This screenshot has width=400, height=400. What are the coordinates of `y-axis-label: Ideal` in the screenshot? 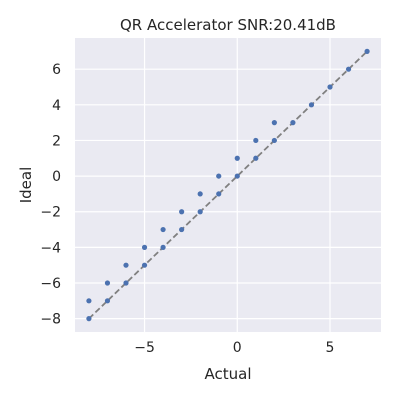 It's located at (26, 185).